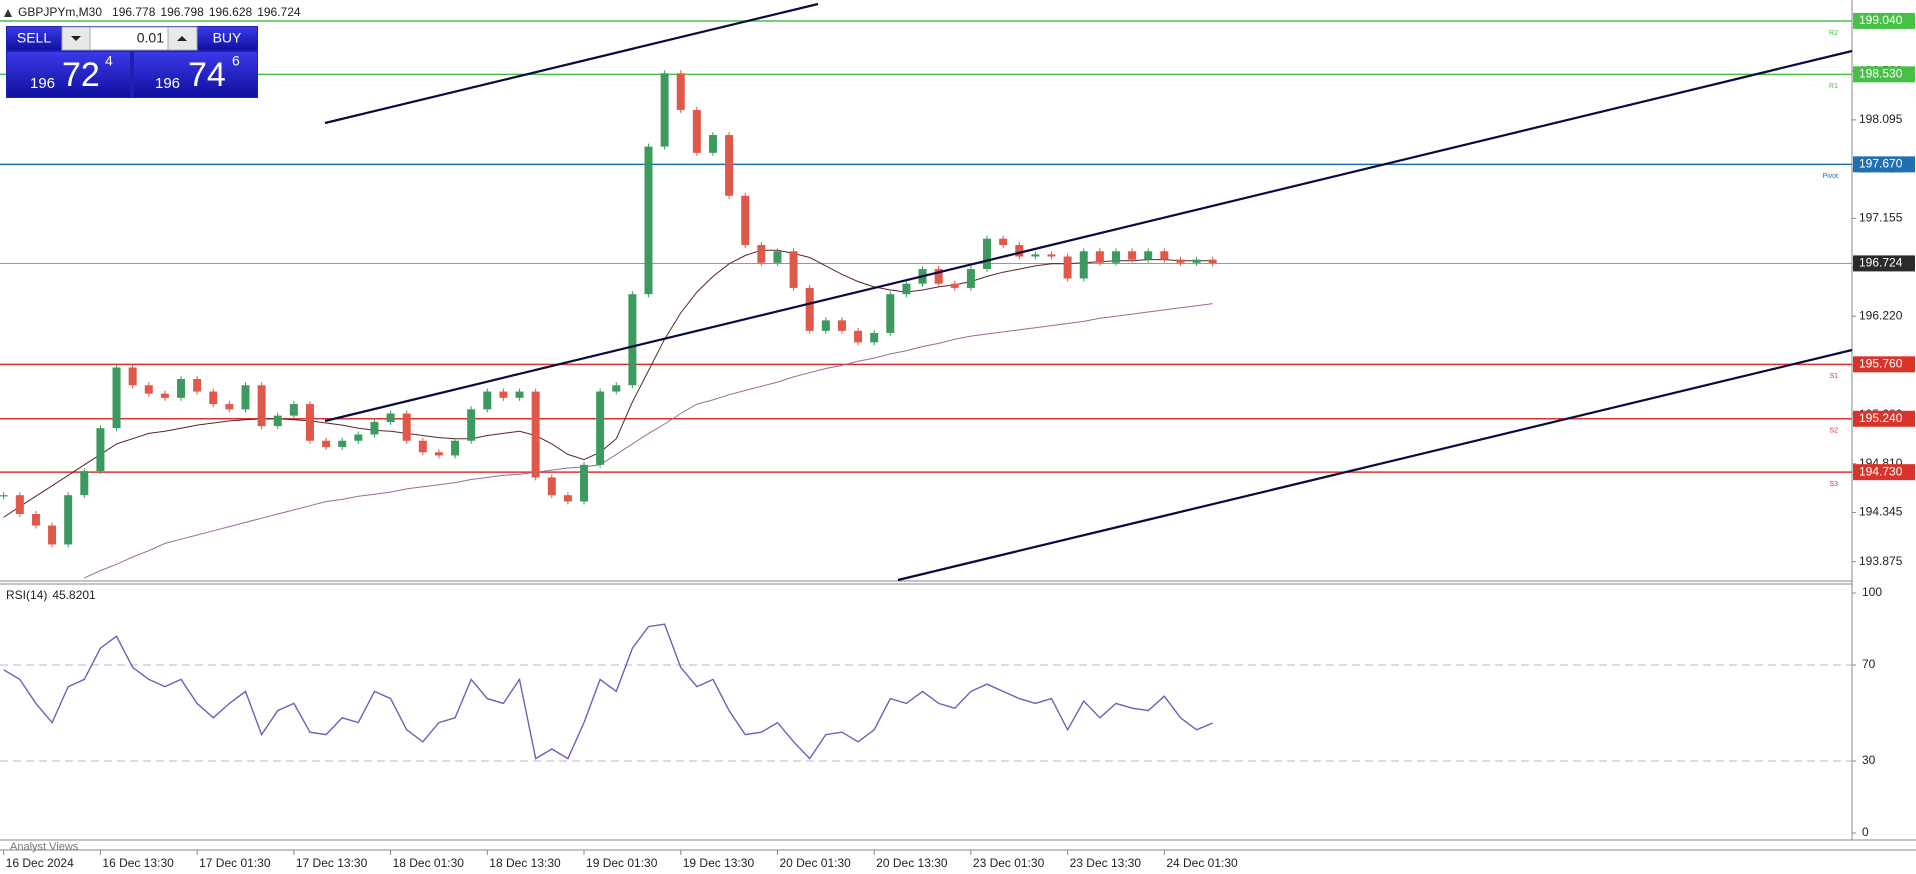  What do you see at coordinates (235, 863) in the screenshot?
I see `x-tick-label: 17 Dec 01:30` at bounding box center [235, 863].